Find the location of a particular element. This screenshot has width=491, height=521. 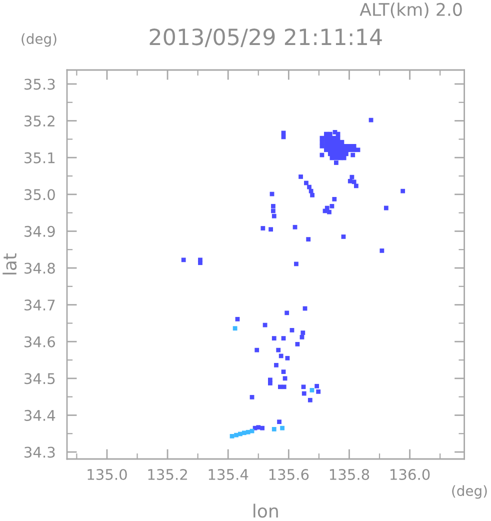

y-tick-label: 34.9 is located at coordinates (39, 231).